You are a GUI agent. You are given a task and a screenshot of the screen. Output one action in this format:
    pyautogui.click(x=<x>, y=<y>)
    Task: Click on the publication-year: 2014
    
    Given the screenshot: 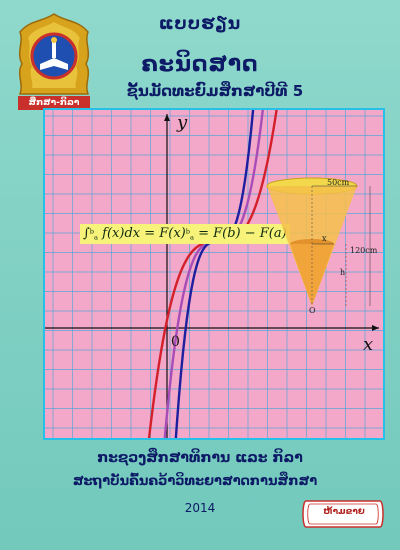 What is the action you would take?
    pyautogui.click(x=200, y=508)
    